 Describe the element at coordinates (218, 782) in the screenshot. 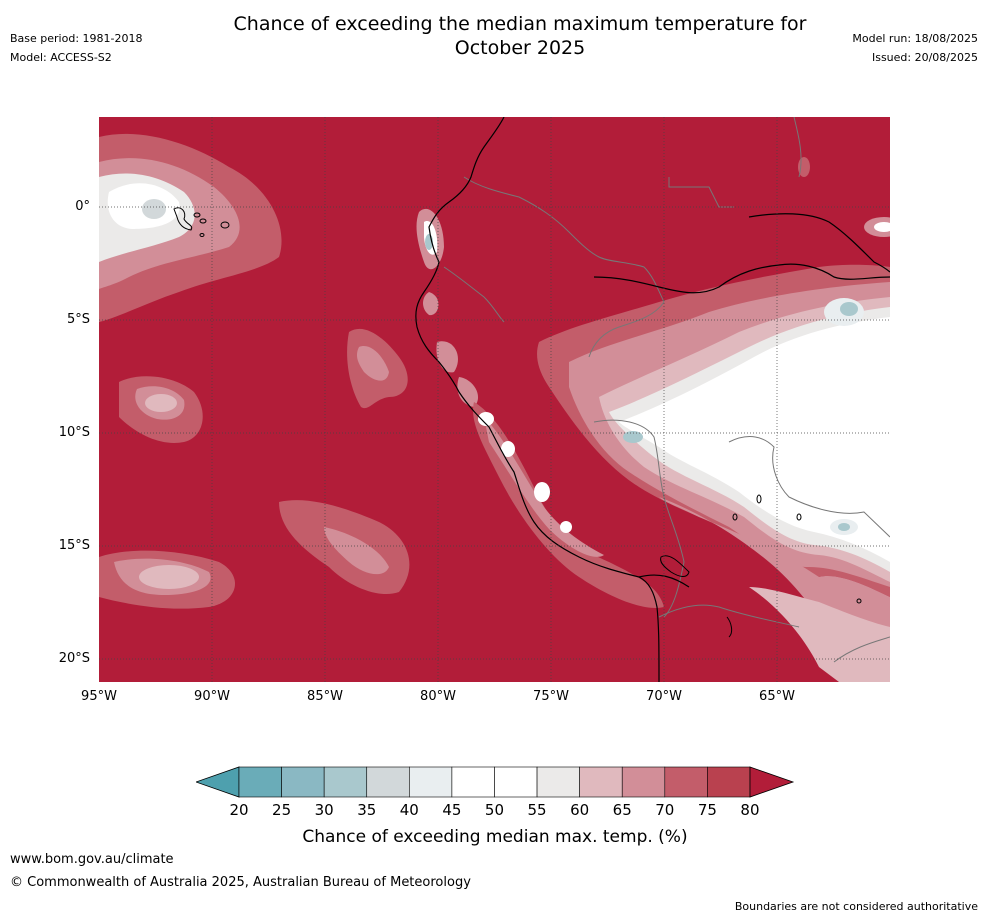

I see `colorbar-low-arrow` at that location.